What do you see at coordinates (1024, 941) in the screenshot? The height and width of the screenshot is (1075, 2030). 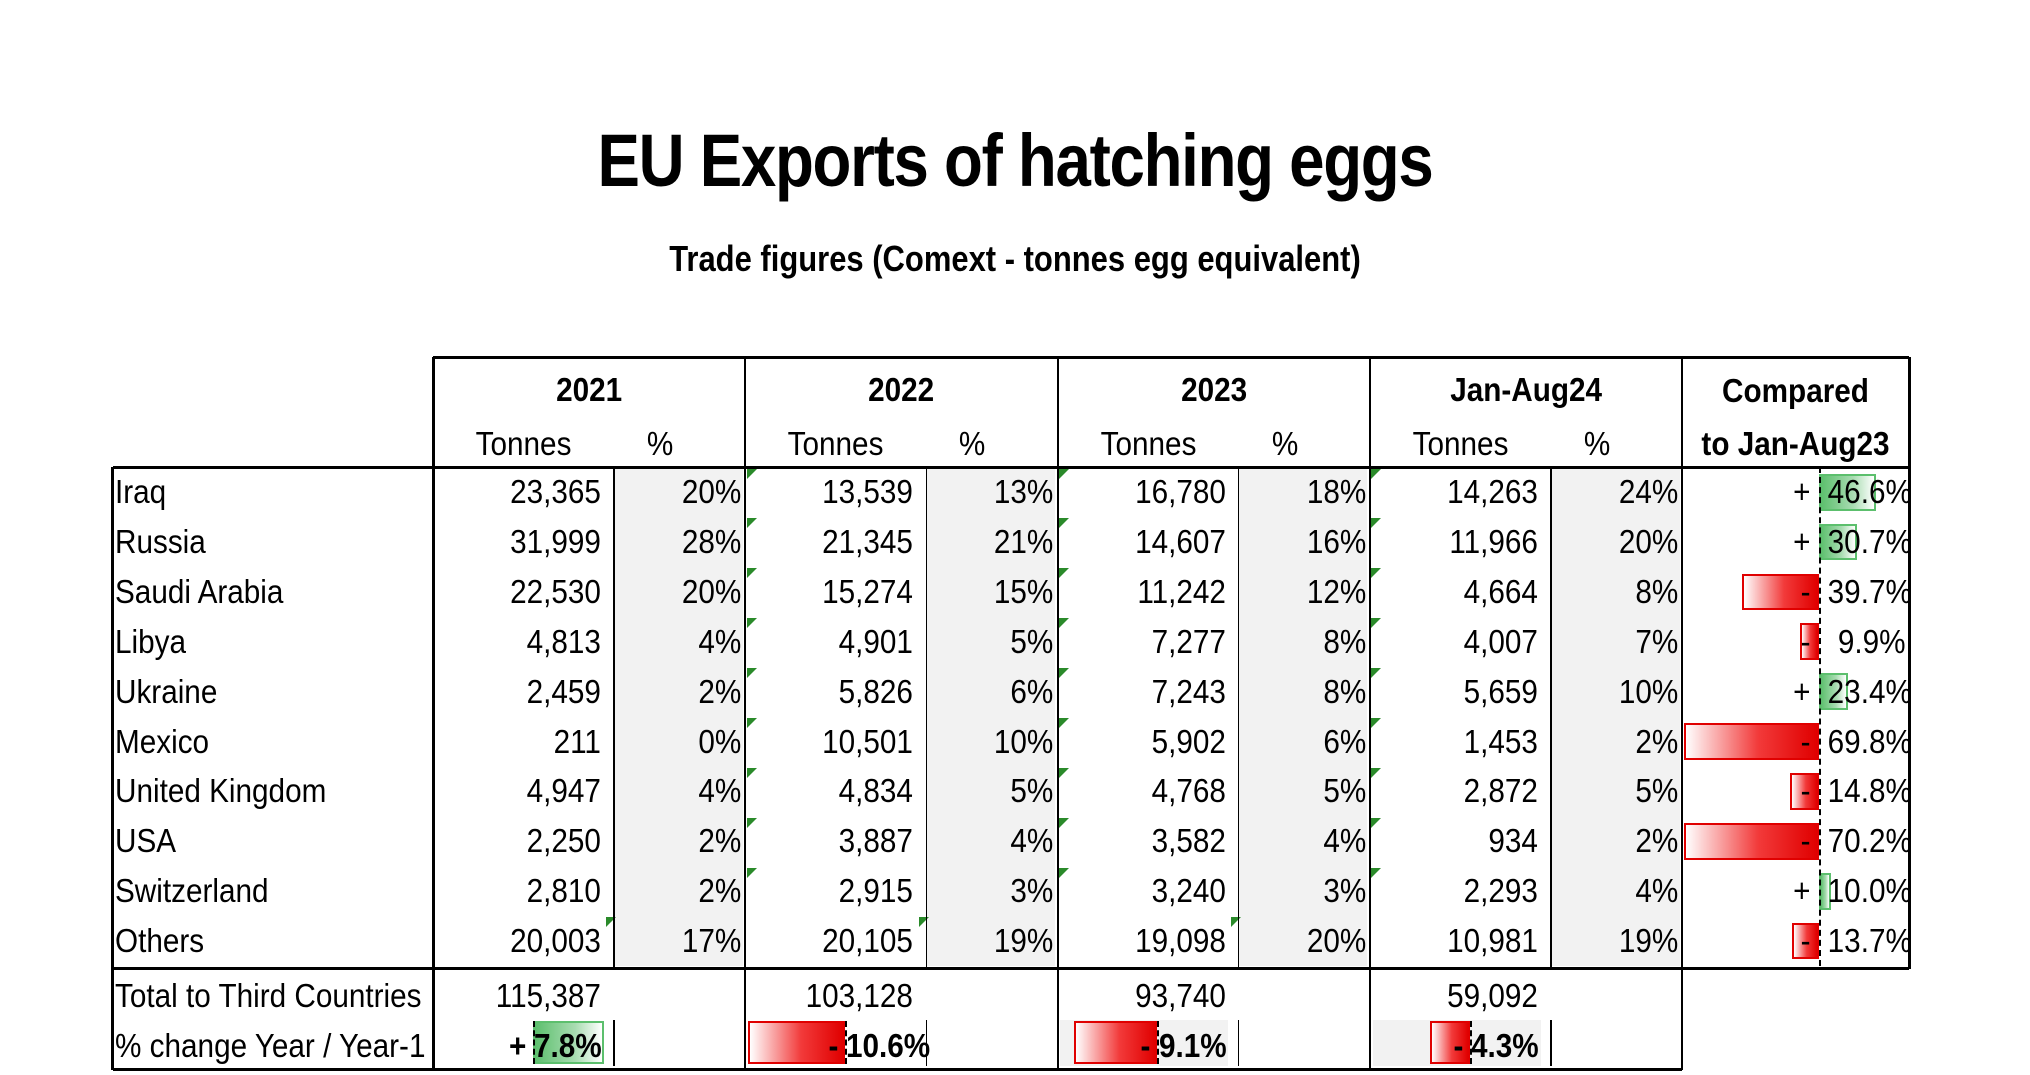 I see `pct-value: 19%` at bounding box center [1024, 941].